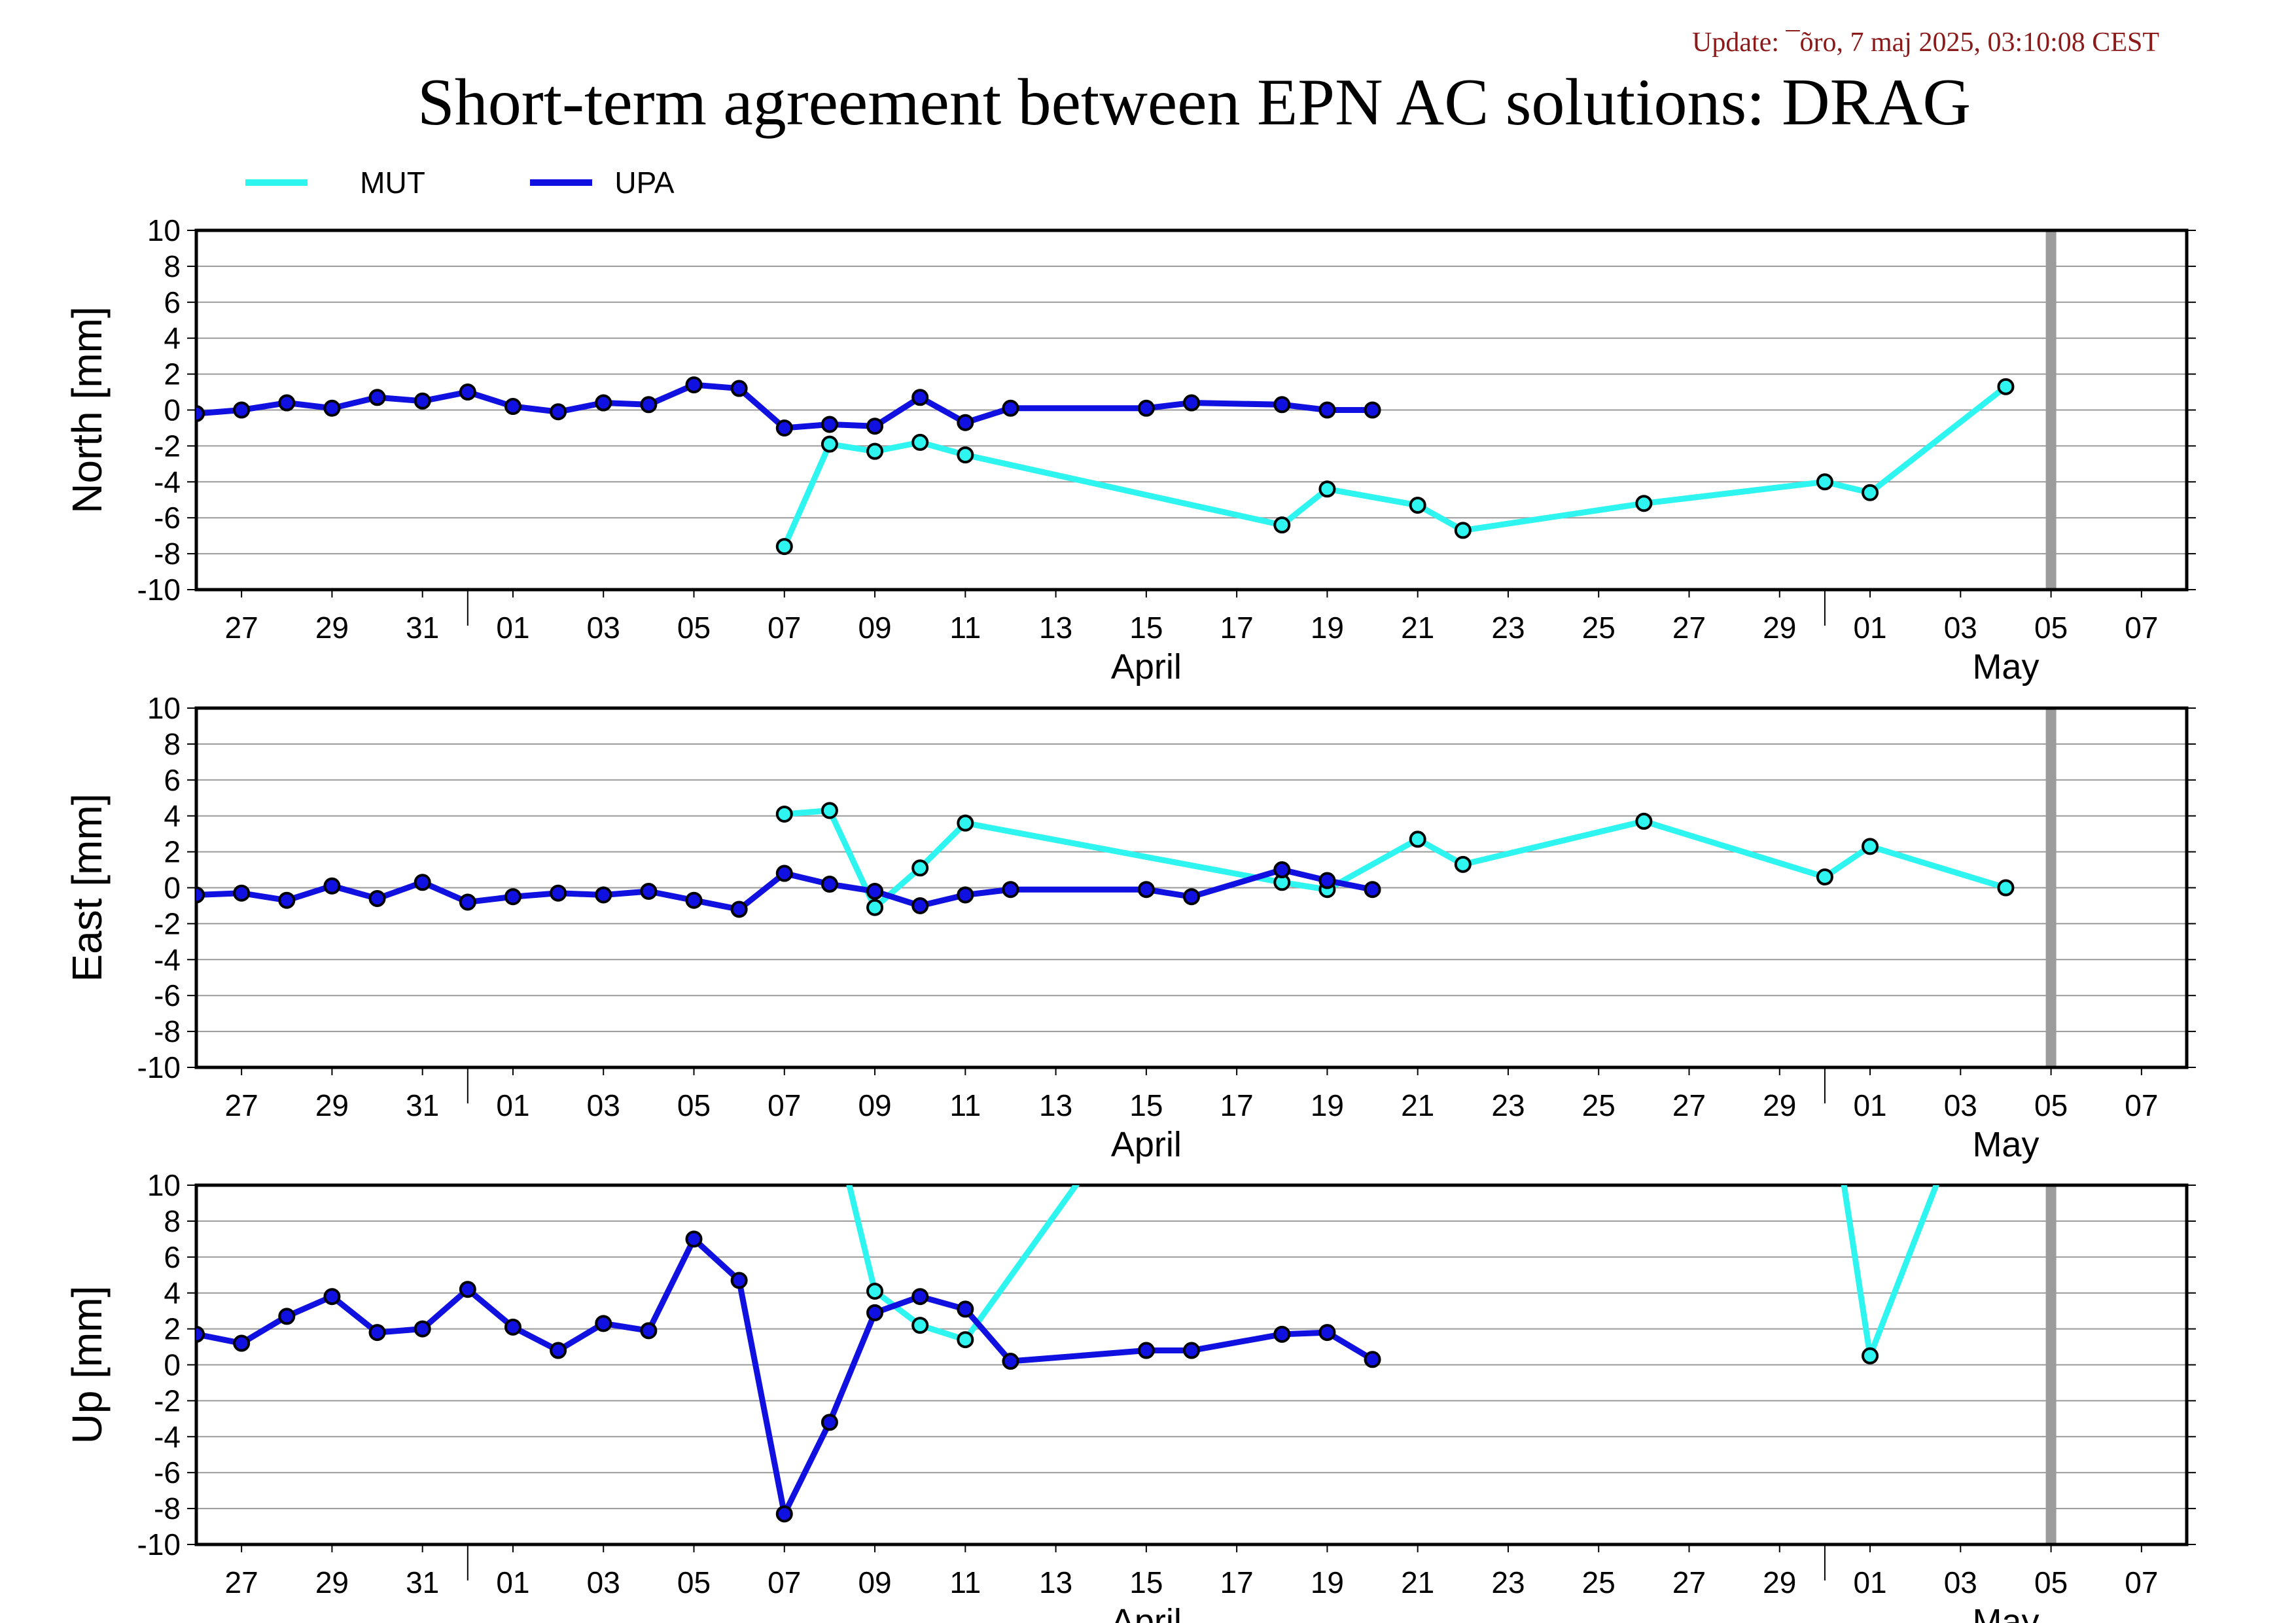  I want to click on current-date-marker, so click(2051, 1364).